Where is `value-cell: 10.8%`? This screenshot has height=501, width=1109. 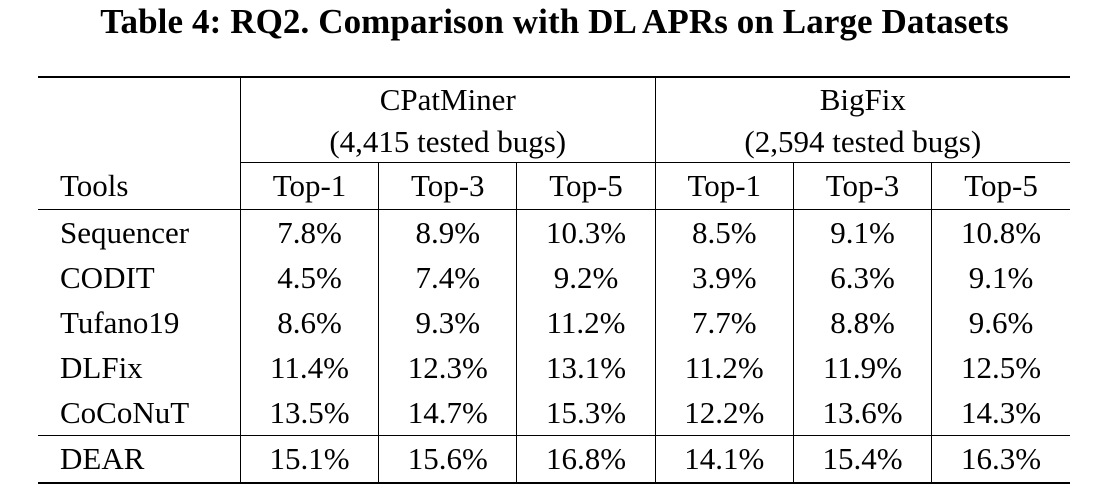 value-cell: 10.8% is located at coordinates (1000, 232).